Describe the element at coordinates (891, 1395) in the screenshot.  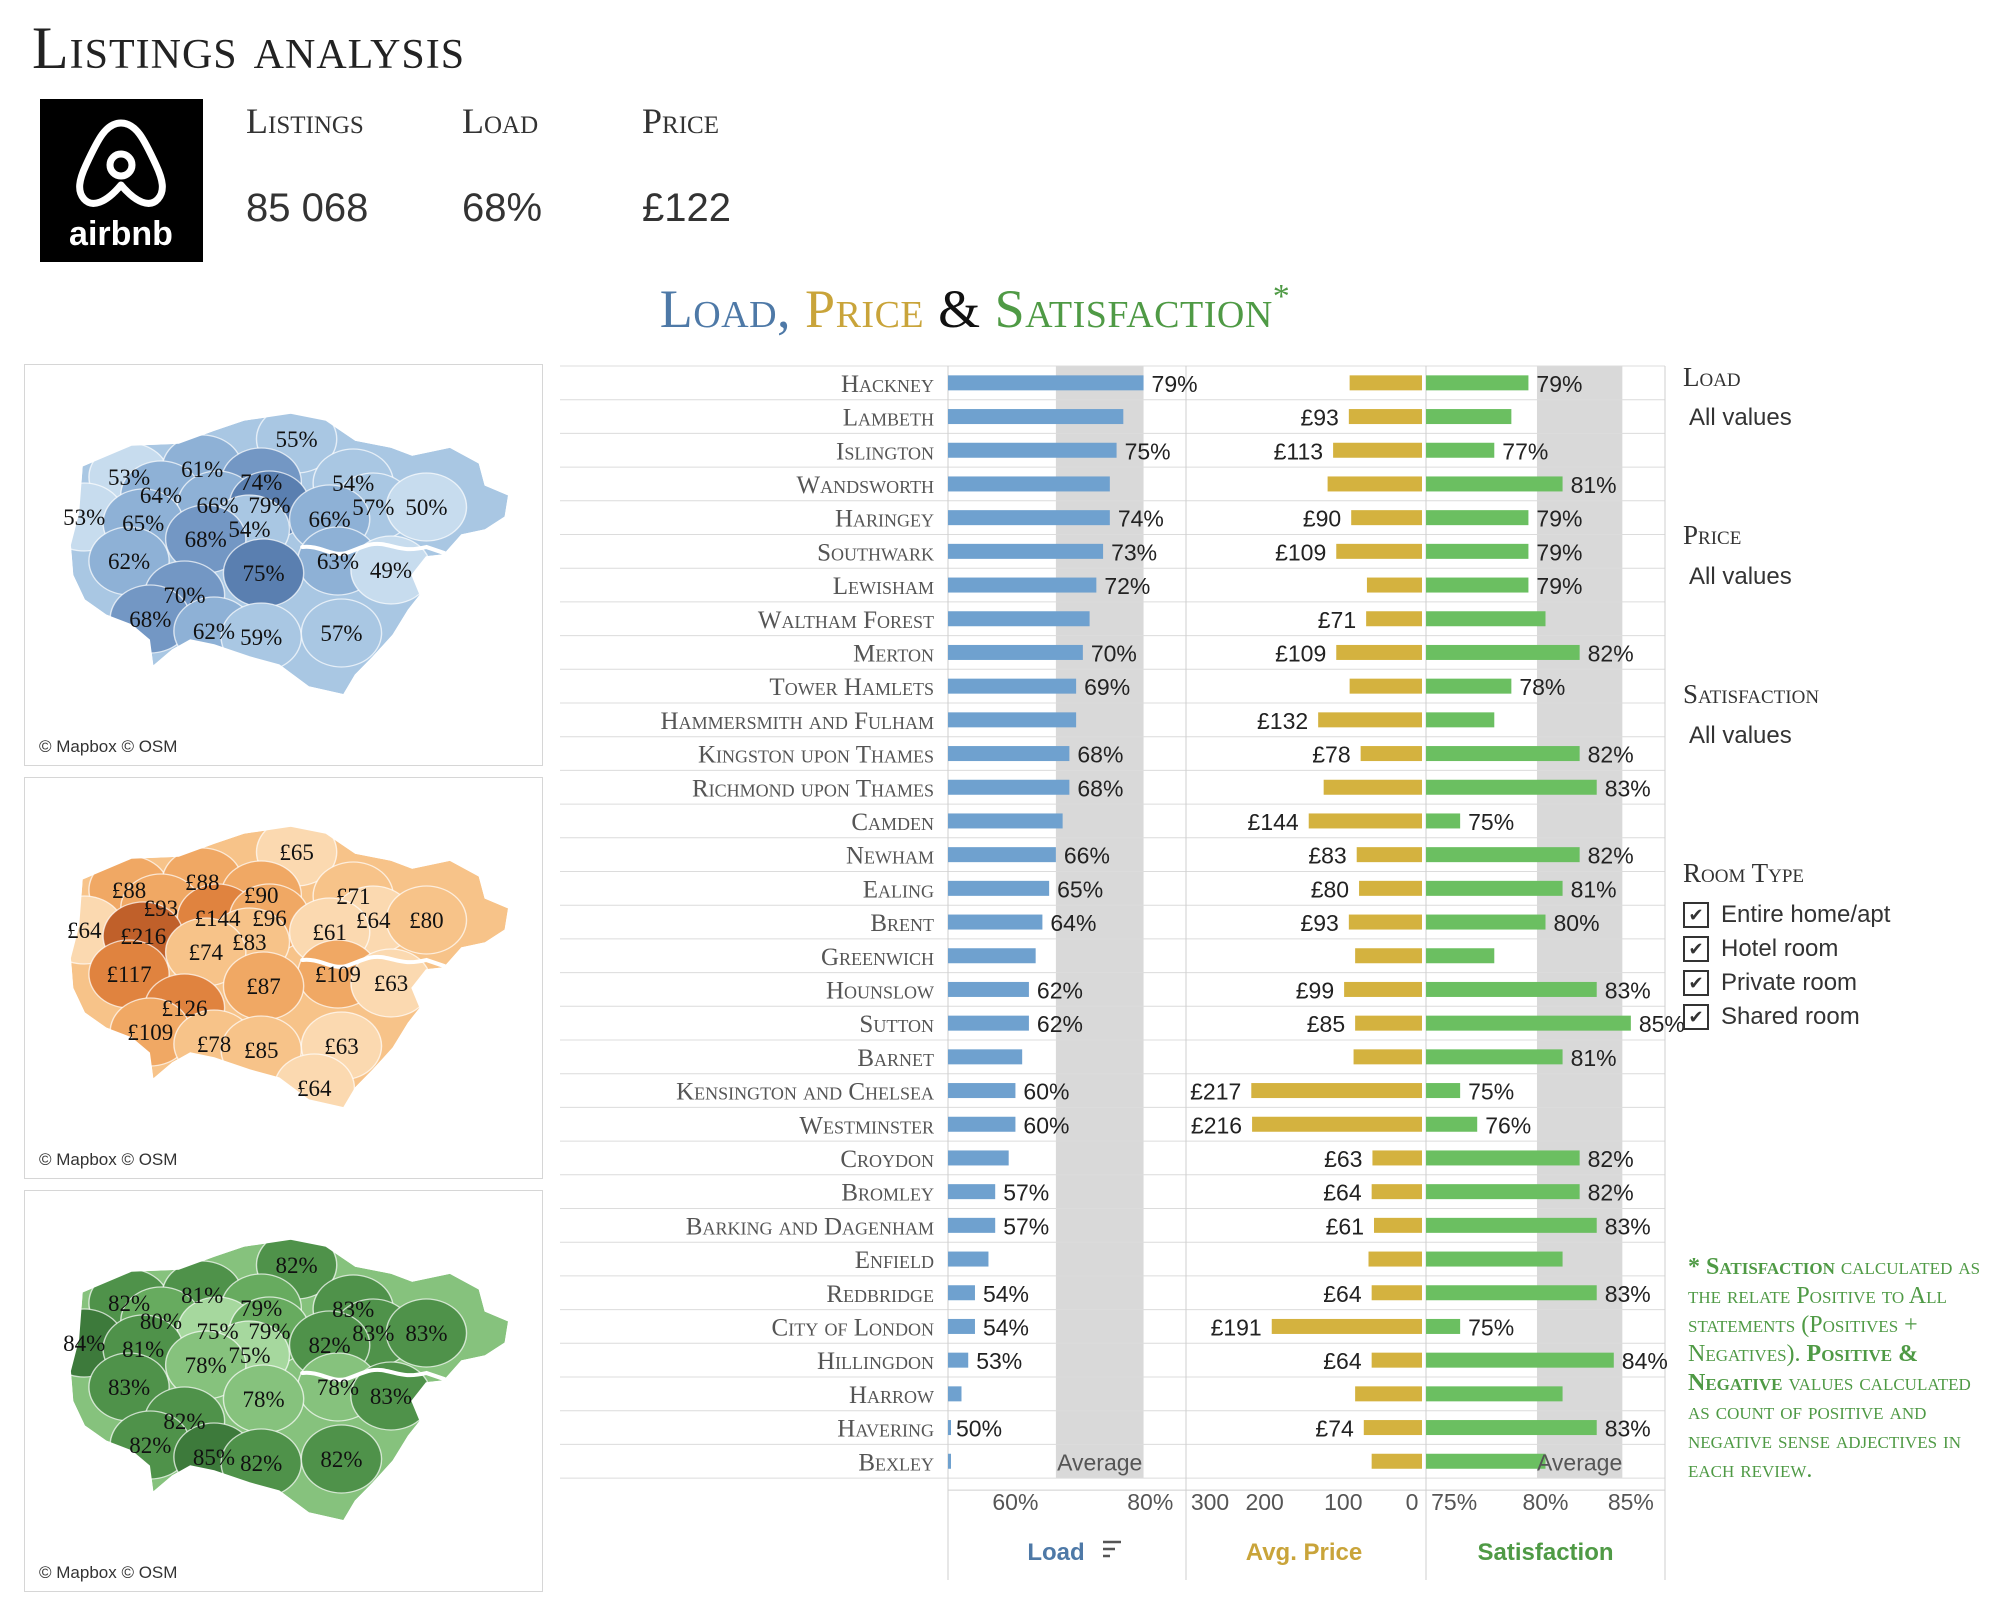
I see `row-label: Harrow` at that location.